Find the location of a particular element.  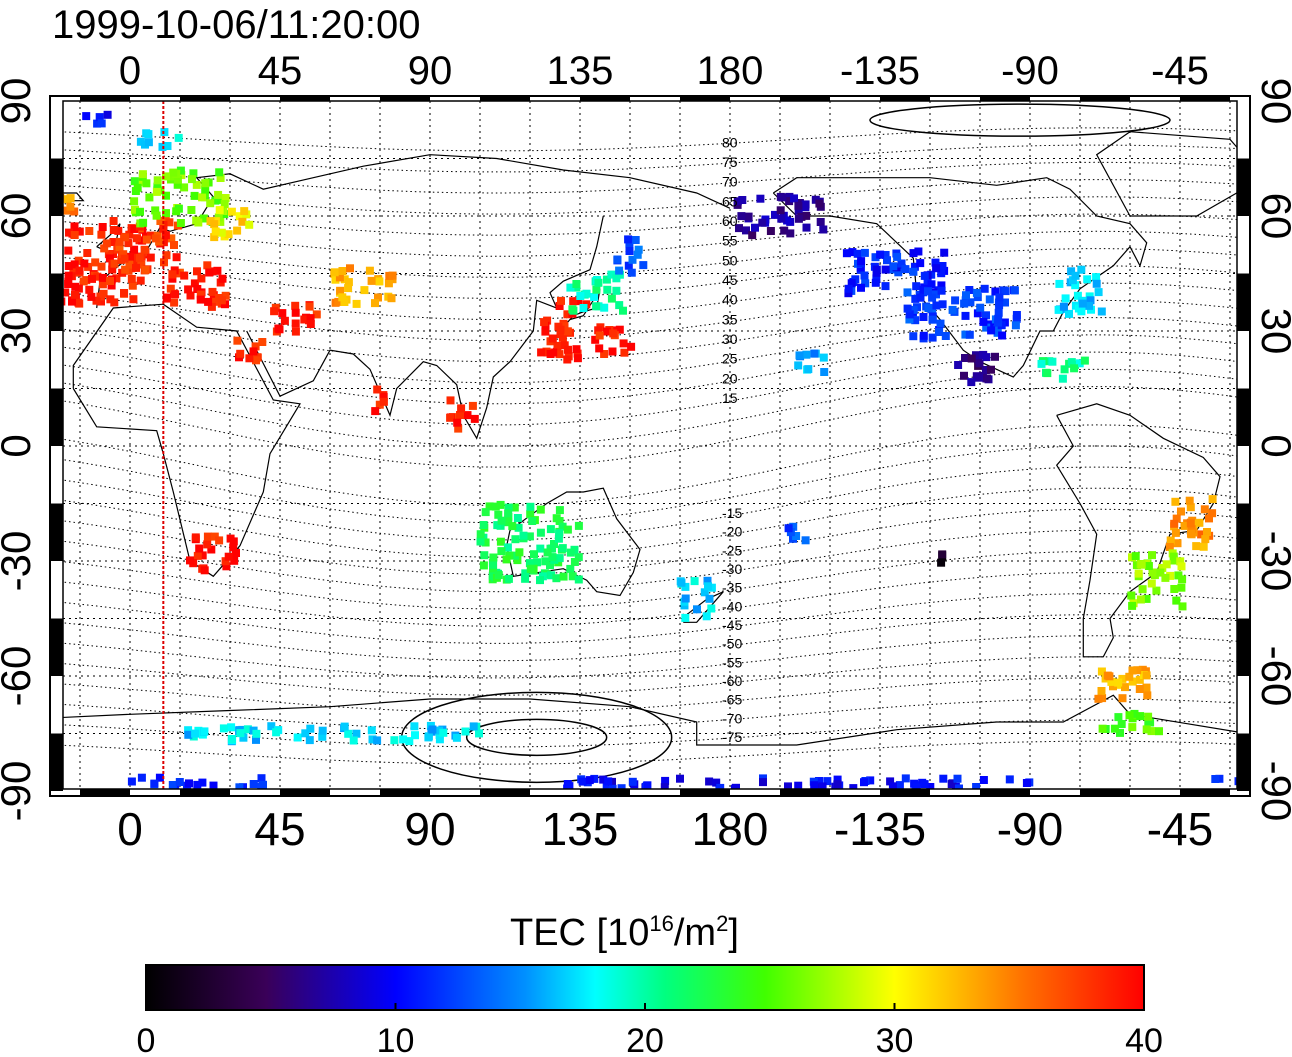

right-latitude-labels: 90 60 30 0 -30 -60 -90 is located at coordinates (1272, 450).